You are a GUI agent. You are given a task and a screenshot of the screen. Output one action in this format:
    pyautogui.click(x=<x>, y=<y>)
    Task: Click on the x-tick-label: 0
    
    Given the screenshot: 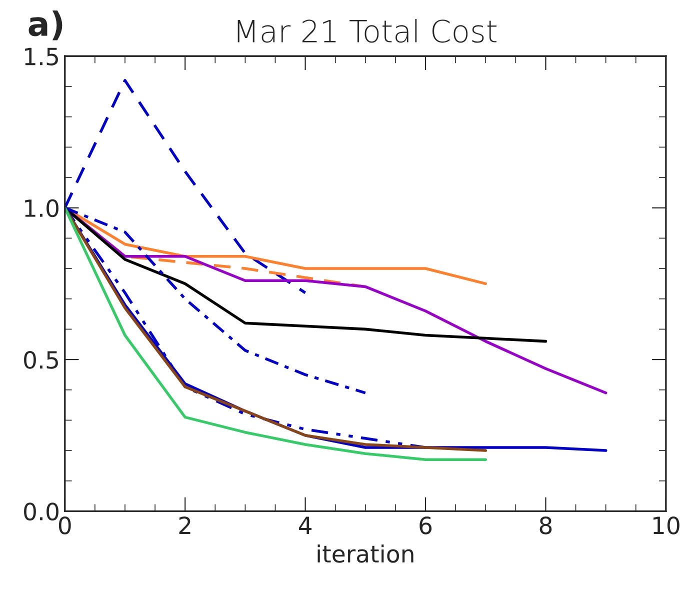 What is the action you would take?
    pyautogui.click(x=64, y=525)
    